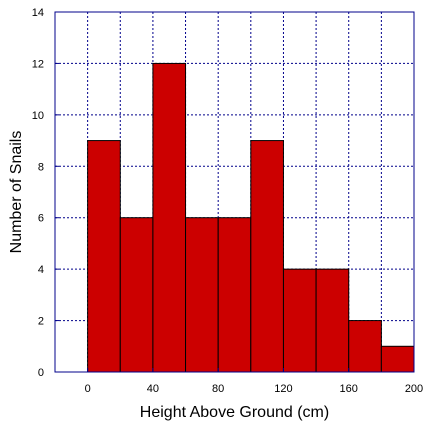 The image size is (430, 427). Describe the element at coordinates (234, 412) in the screenshot. I see `x-axis-title: Height Above Ground (cm)` at that location.